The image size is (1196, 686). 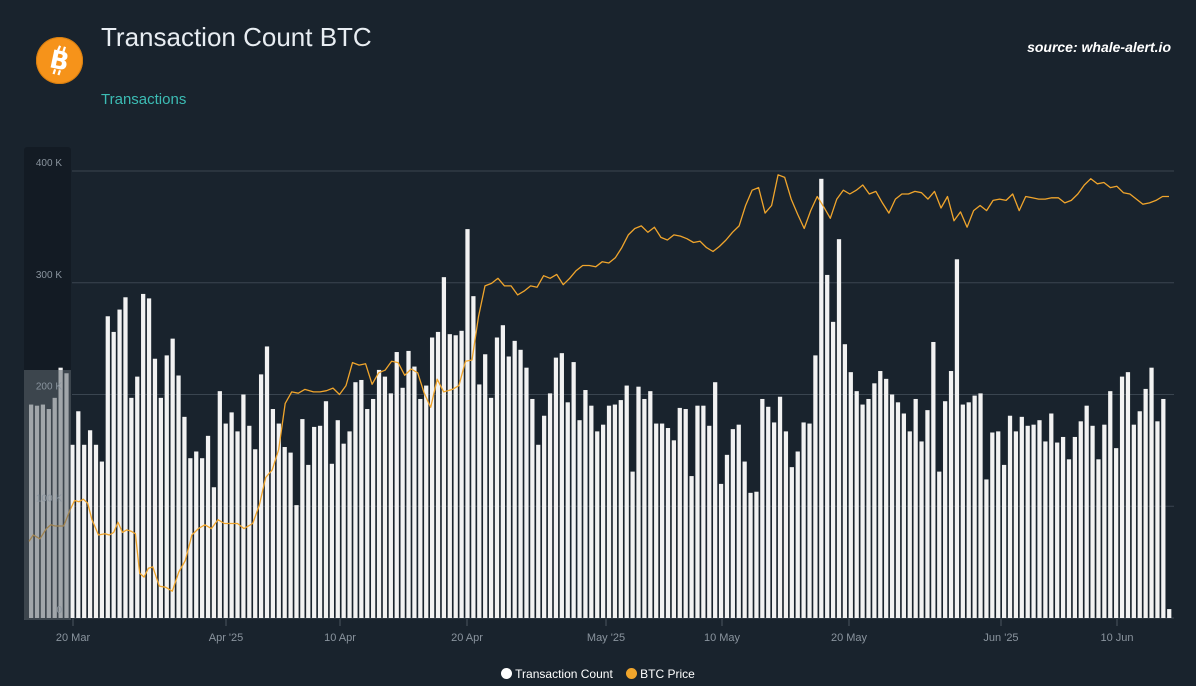 I want to click on legend-transaction-count: Transaction Count, so click(x=557, y=674).